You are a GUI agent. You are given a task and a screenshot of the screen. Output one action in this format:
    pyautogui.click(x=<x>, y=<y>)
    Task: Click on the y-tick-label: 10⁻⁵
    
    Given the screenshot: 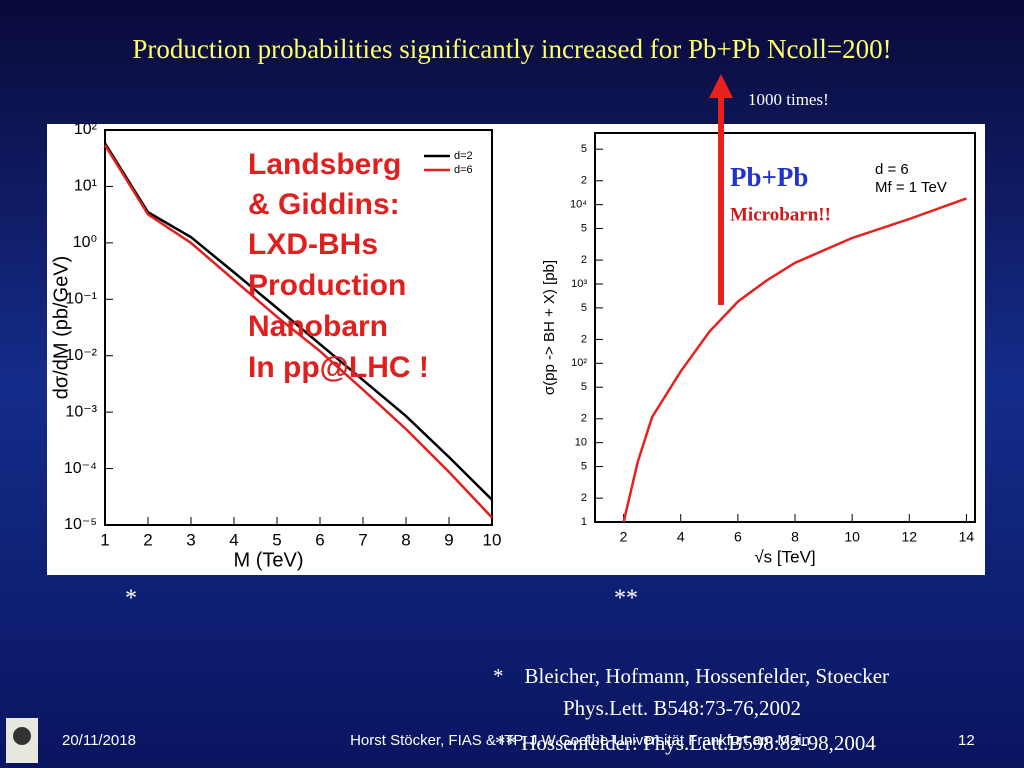 What is the action you would take?
    pyautogui.click(x=80, y=524)
    